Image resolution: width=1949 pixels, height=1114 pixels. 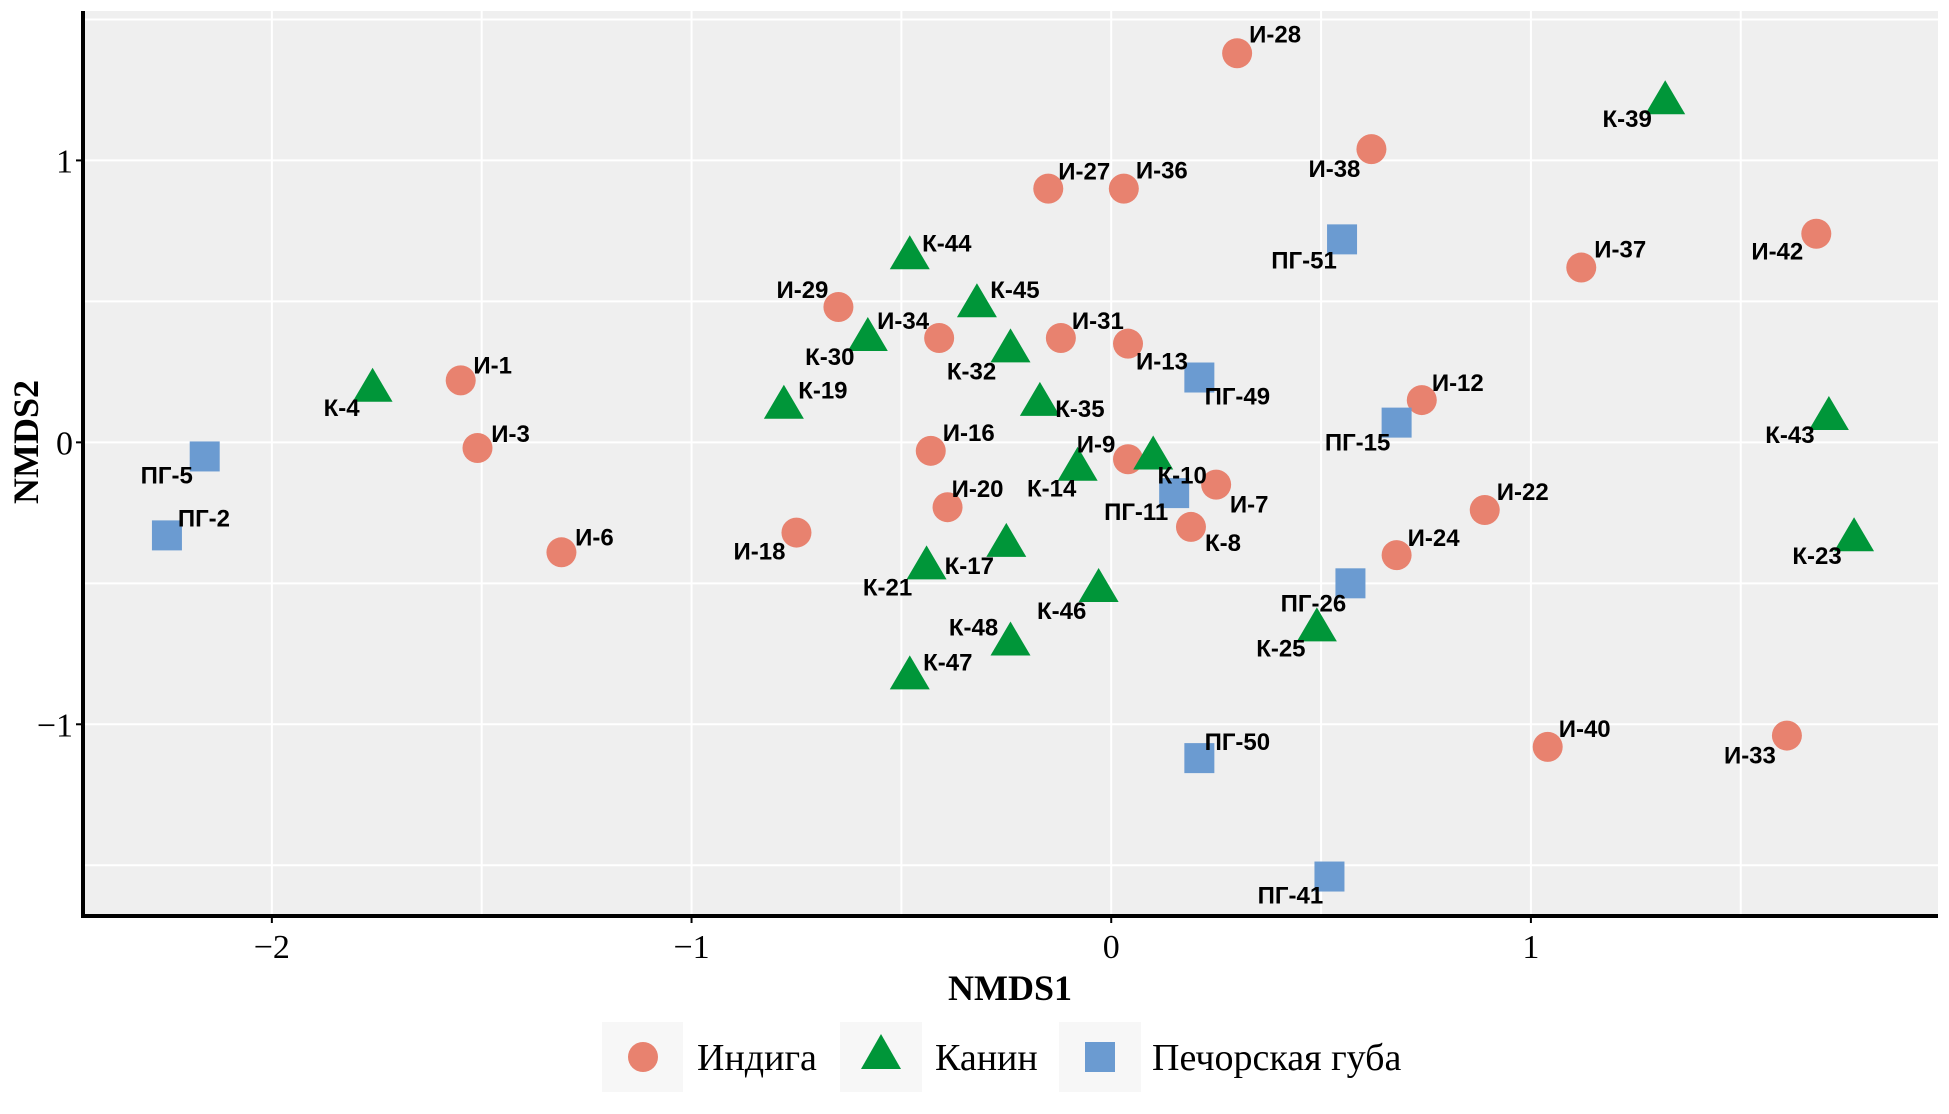 I want to click on point-label: К-45, so click(x=1014, y=290).